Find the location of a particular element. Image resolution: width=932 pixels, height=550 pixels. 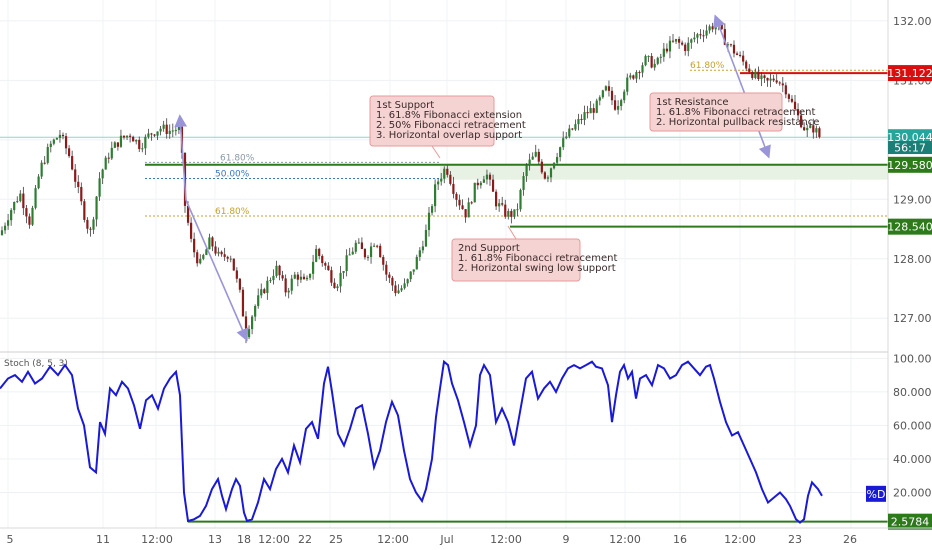

annotation-line: 2nd Support is located at coordinates (489, 248).